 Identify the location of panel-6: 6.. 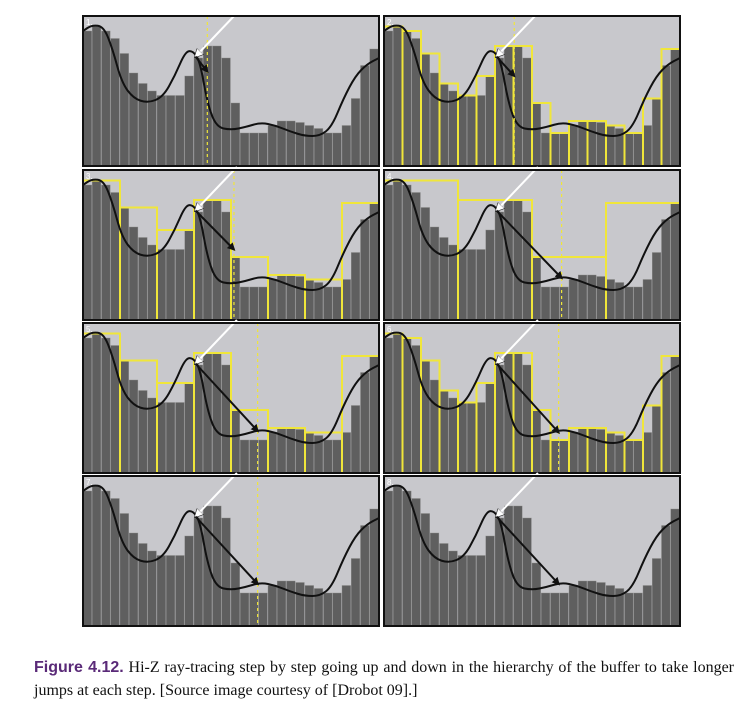
(532, 396).